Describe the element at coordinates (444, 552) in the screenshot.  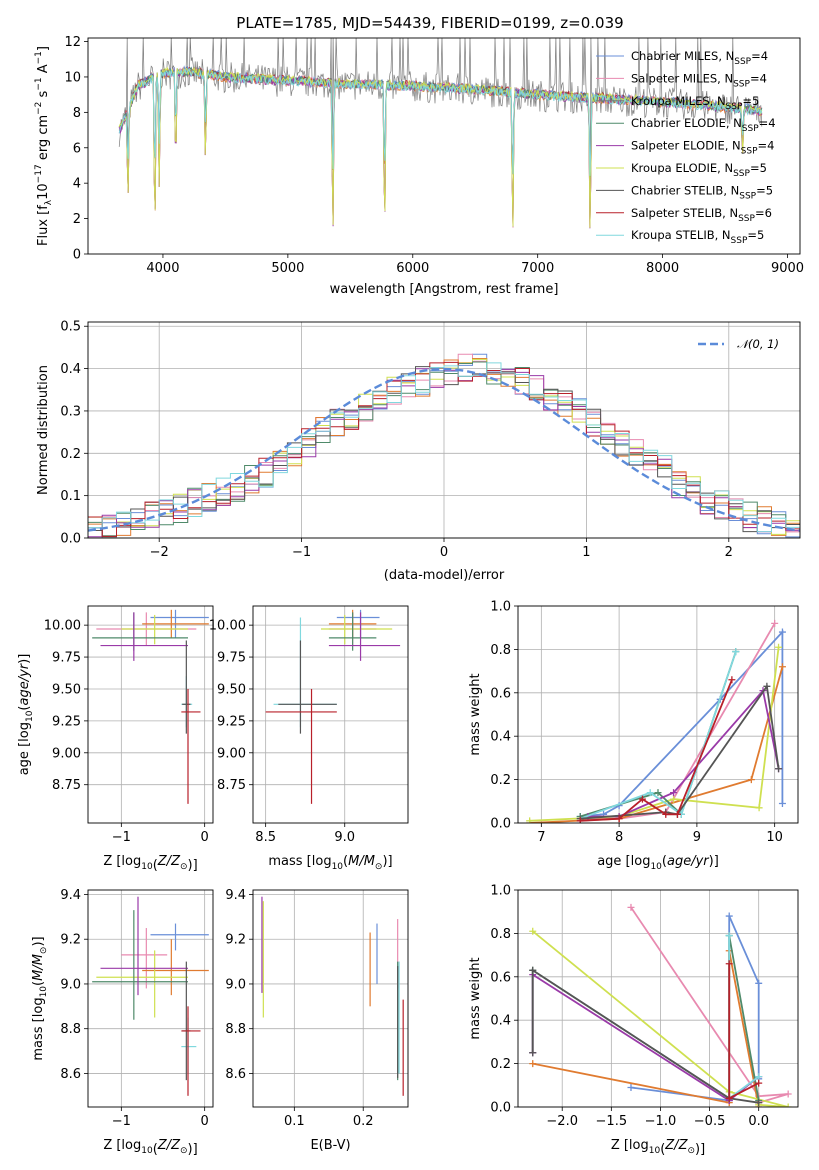
I see `x-tick-label: 0` at that location.